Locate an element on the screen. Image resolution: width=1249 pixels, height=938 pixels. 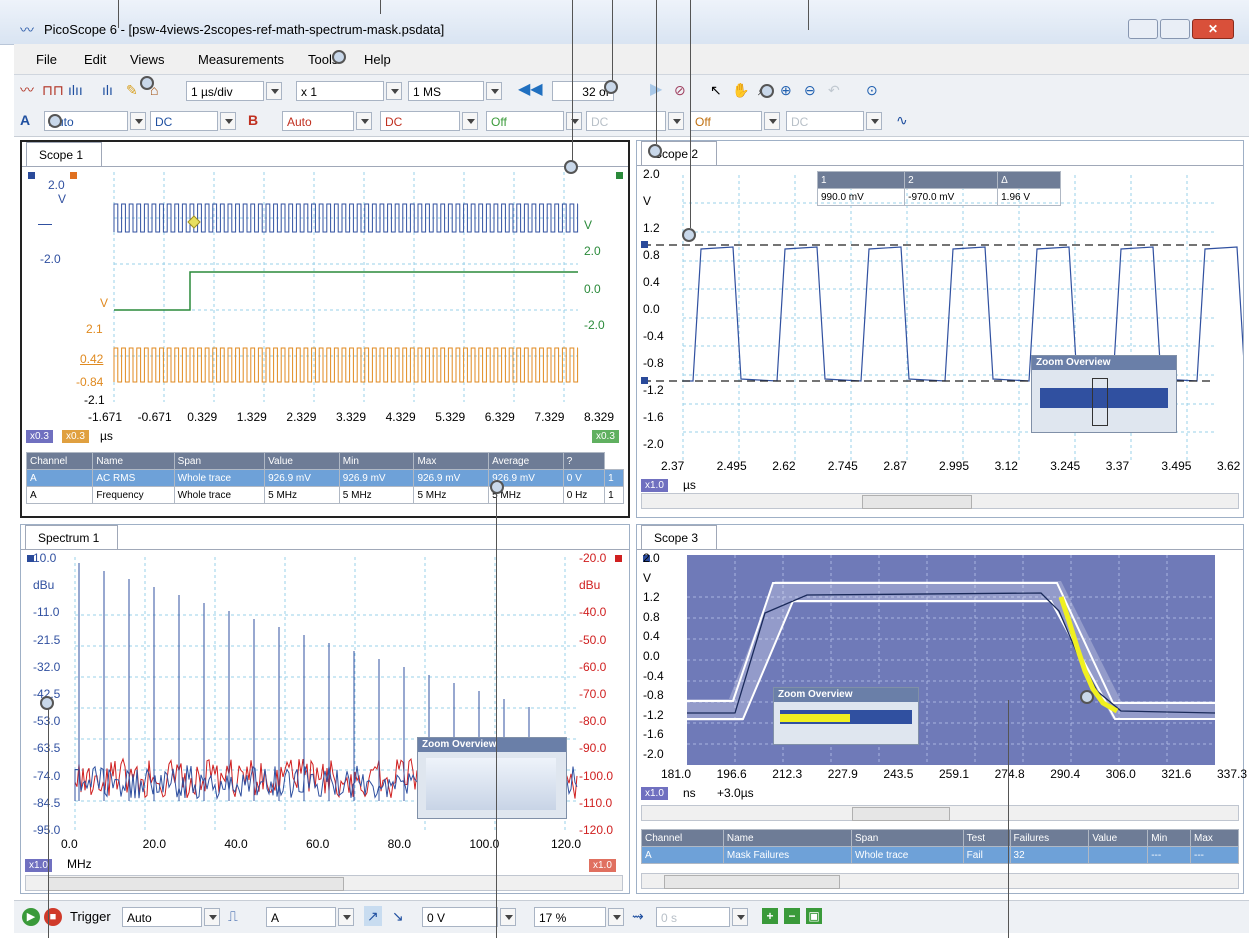
channel-a-coupling: DC is located at coordinates (184, 121).